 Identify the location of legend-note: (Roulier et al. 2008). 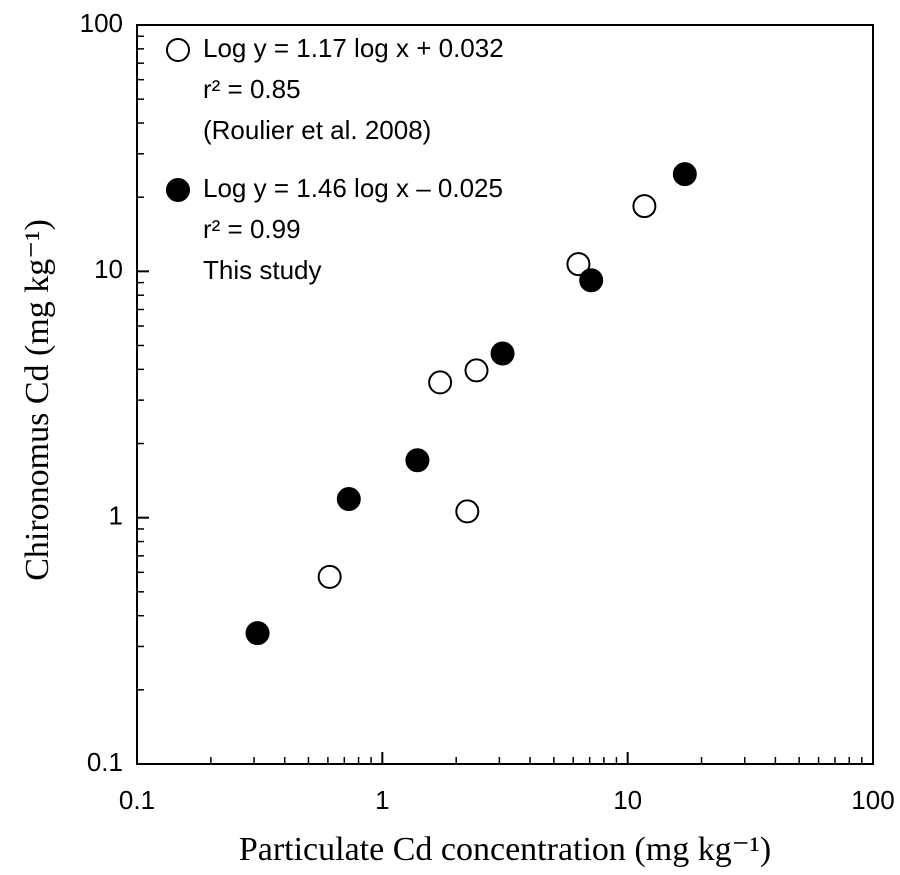
(317, 130).